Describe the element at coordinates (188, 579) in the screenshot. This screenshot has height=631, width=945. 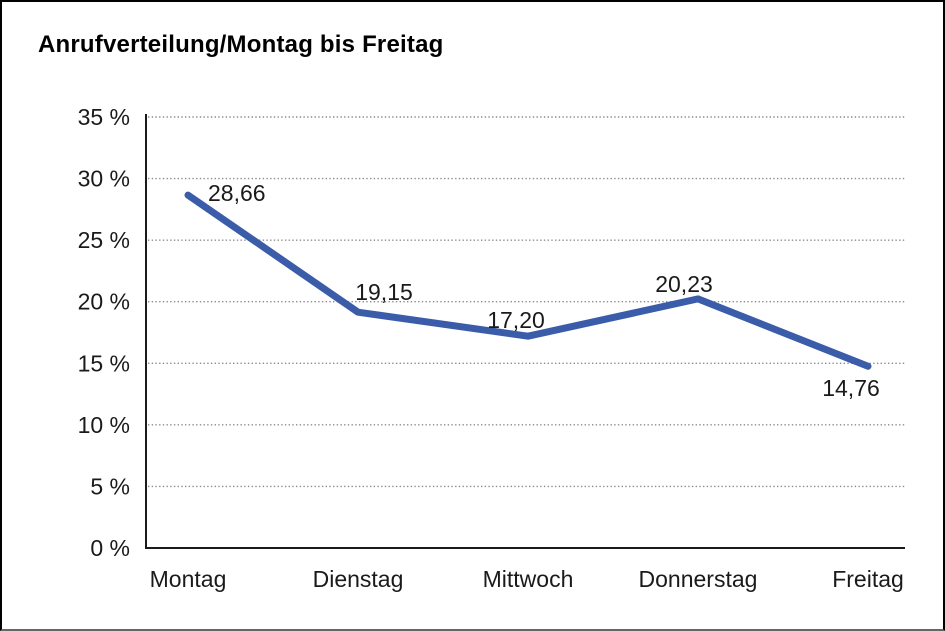
I see `x-tick-label: Montag` at that location.